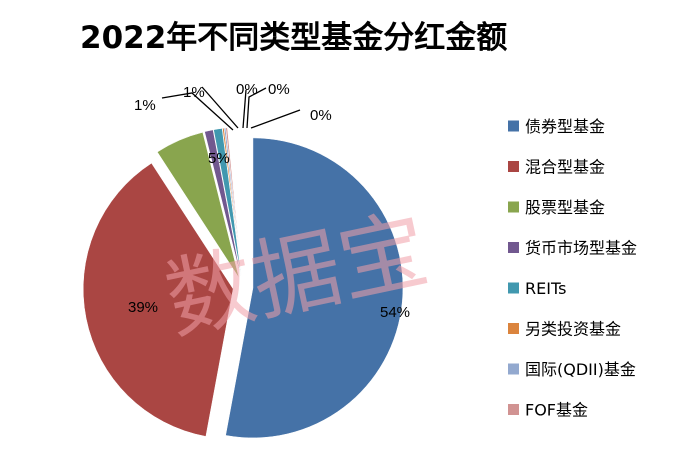 Image resolution: width=677 pixels, height=458 pixels. What do you see at coordinates (395, 312) in the screenshot?
I see `data-label-1: 54%` at bounding box center [395, 312].